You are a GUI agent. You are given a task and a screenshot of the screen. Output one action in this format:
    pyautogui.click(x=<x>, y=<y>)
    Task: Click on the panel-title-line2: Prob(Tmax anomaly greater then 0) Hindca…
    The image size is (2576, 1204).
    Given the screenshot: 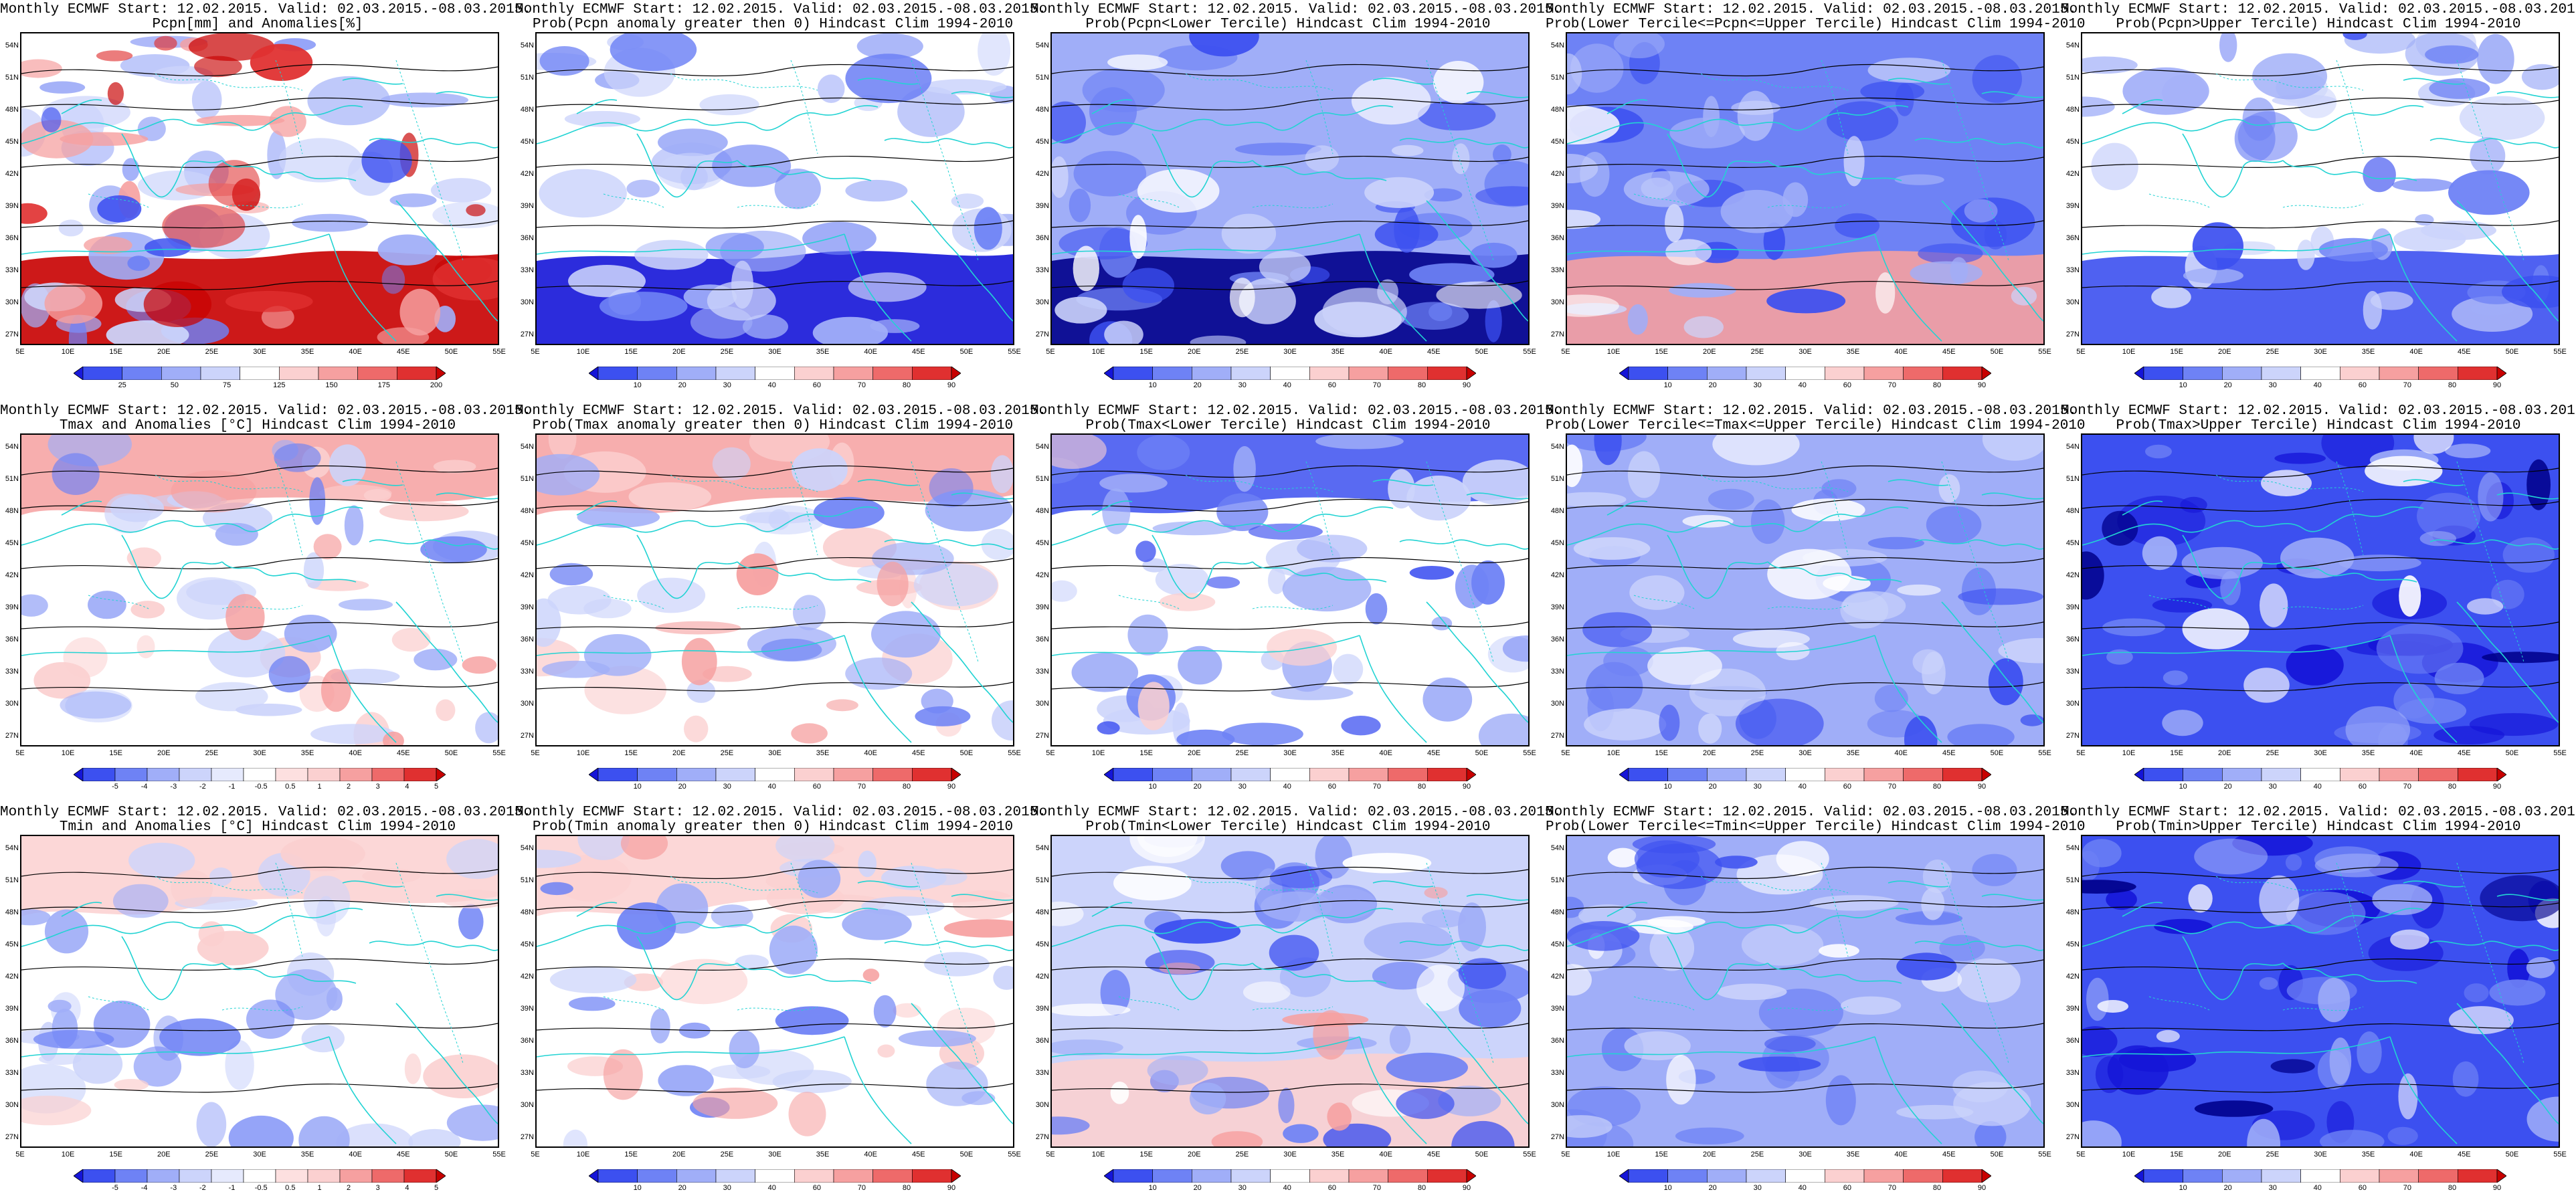 What is the action you would take?
    pyautogui.click(x=773, y=425)
    